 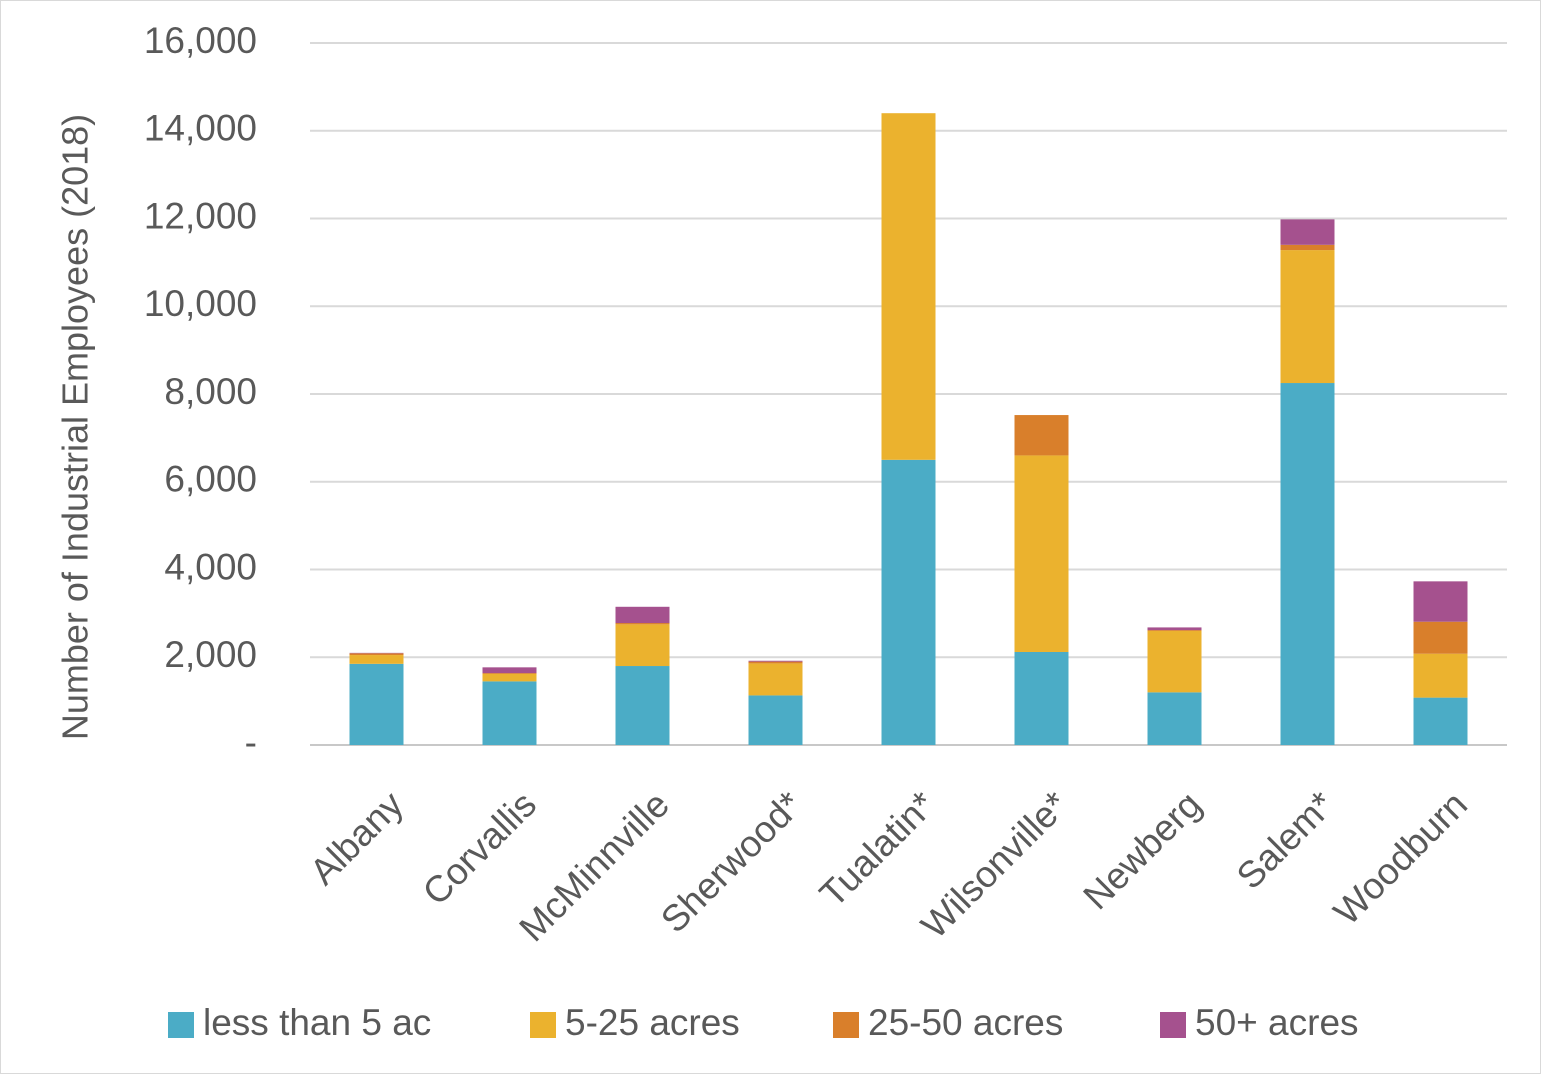 I want to click on y-tick-label: 8,000, so click(x=210, y=391).